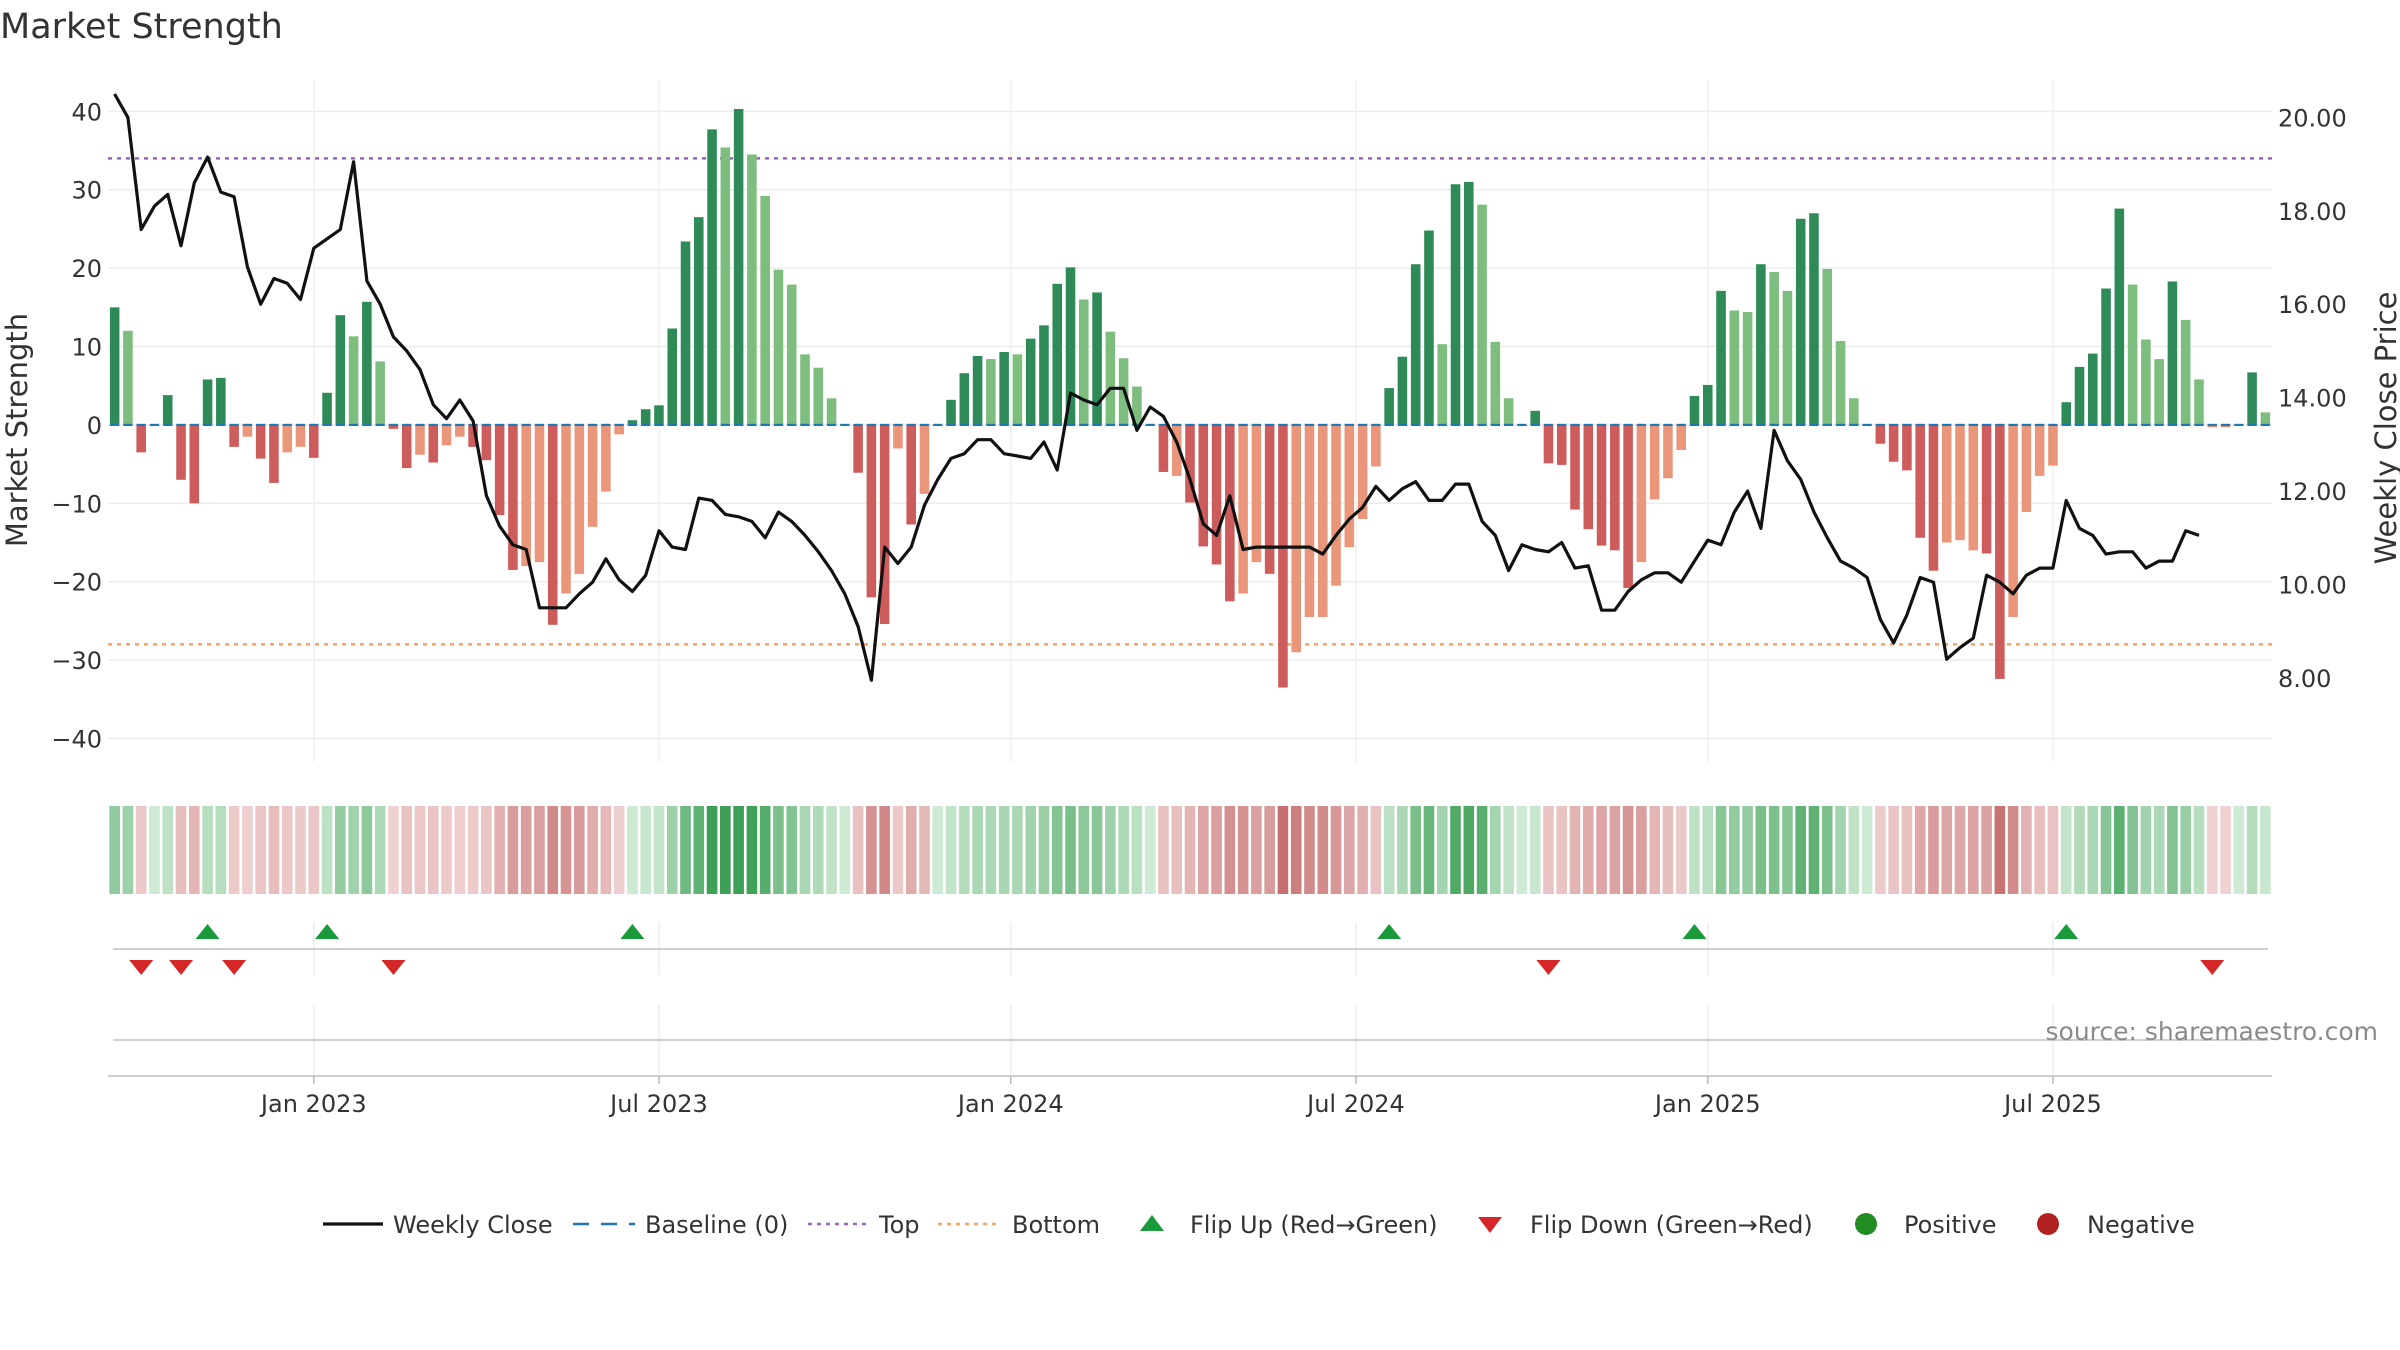 This screenshot has height=1350, width=2400. I want to click on left-tick-label: 20, so click(86, 269).